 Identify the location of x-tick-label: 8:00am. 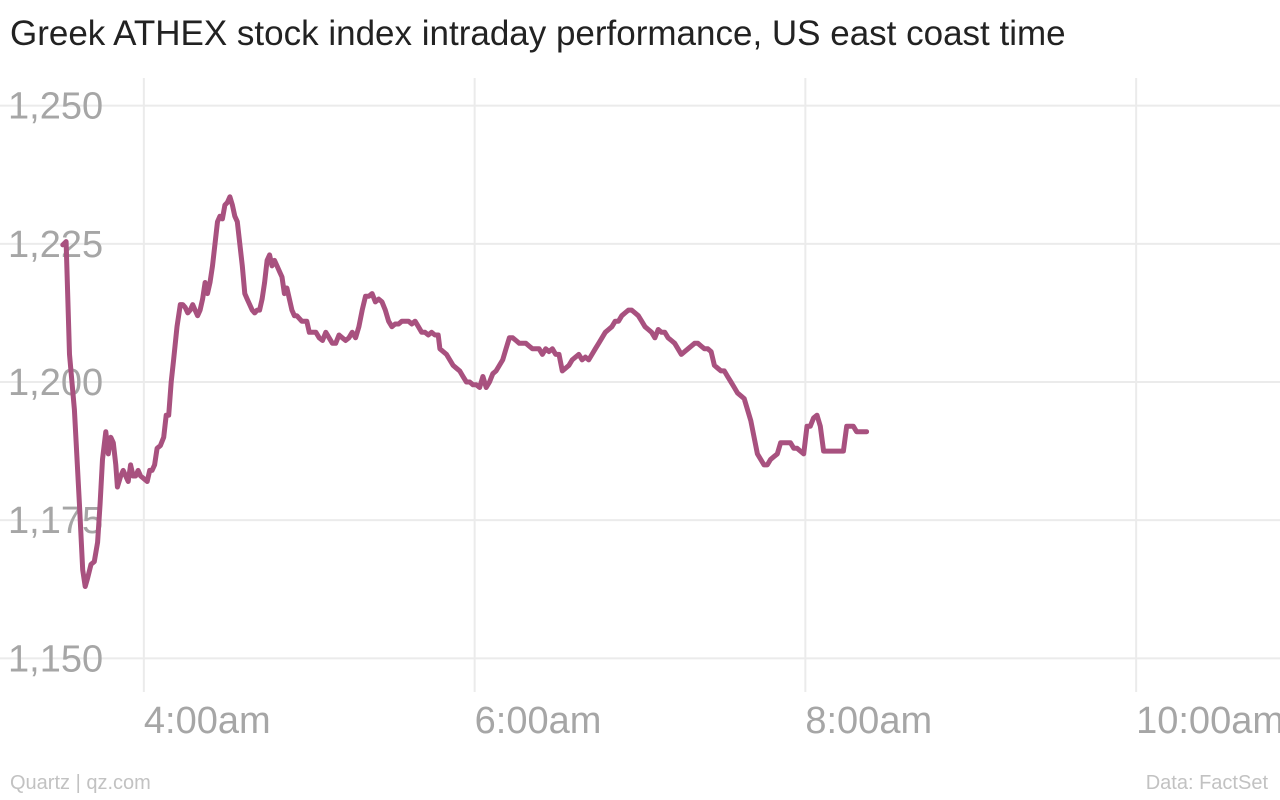
(868, 721).